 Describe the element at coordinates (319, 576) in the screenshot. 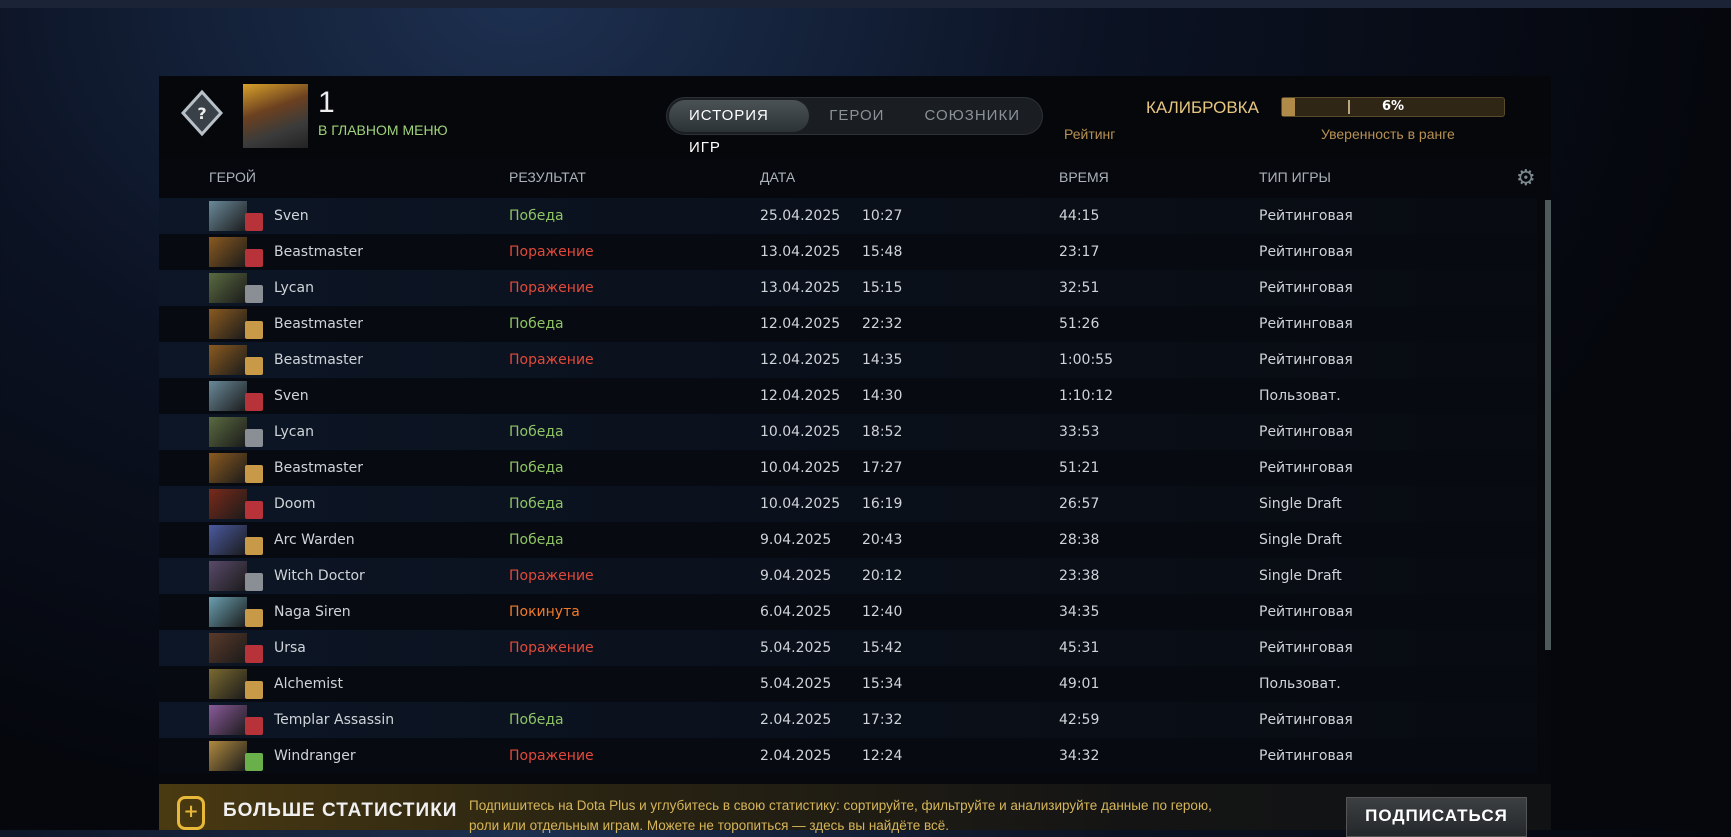

I see `hero-name: Witch Doctor` at that location.